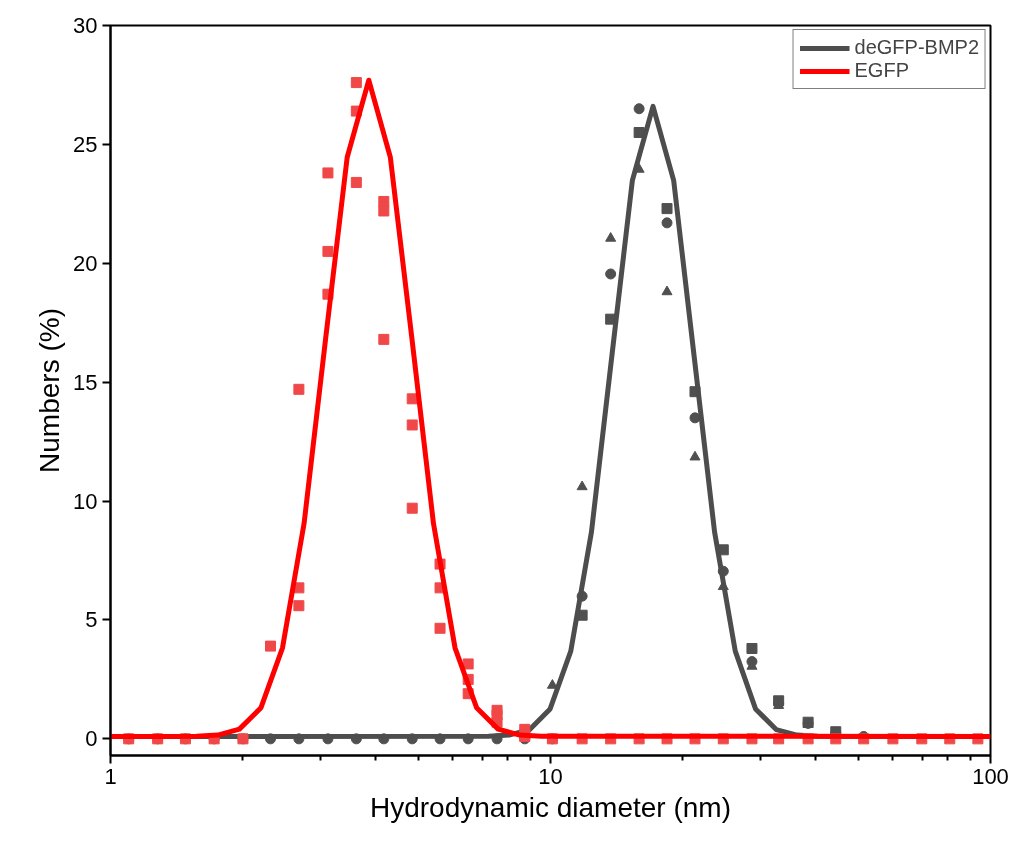 The image size is (1031, 854). What do you see at coordinates (85, 501) in the screenshot?
I see `y-tick-label: 10` at bounding box center [85, 501].